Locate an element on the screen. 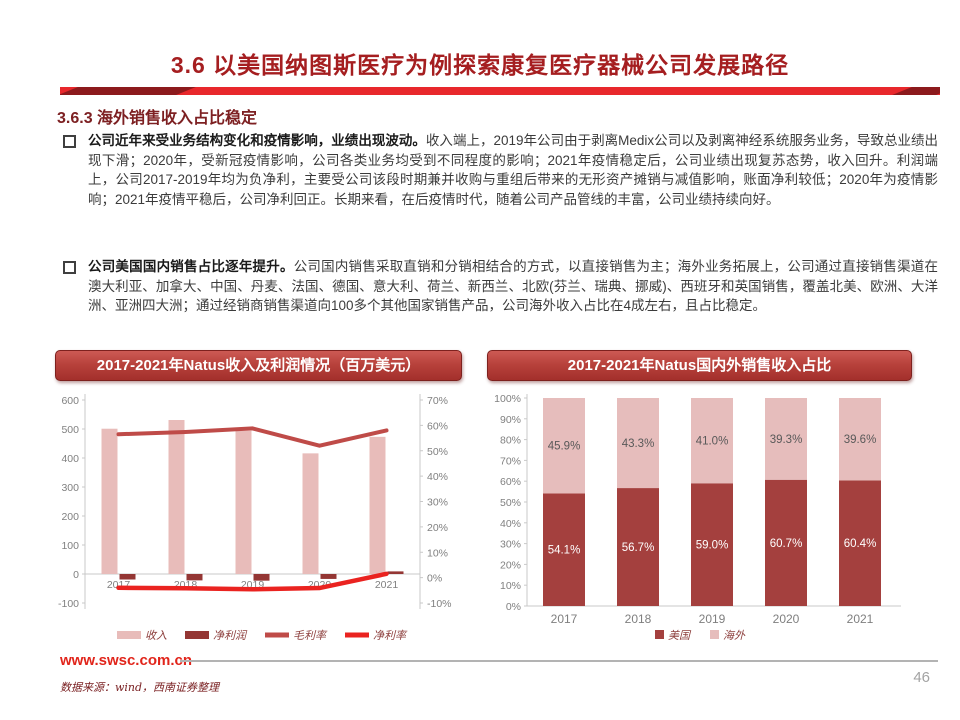  bar-revenue-2019 is located at coordinates (243, 502).